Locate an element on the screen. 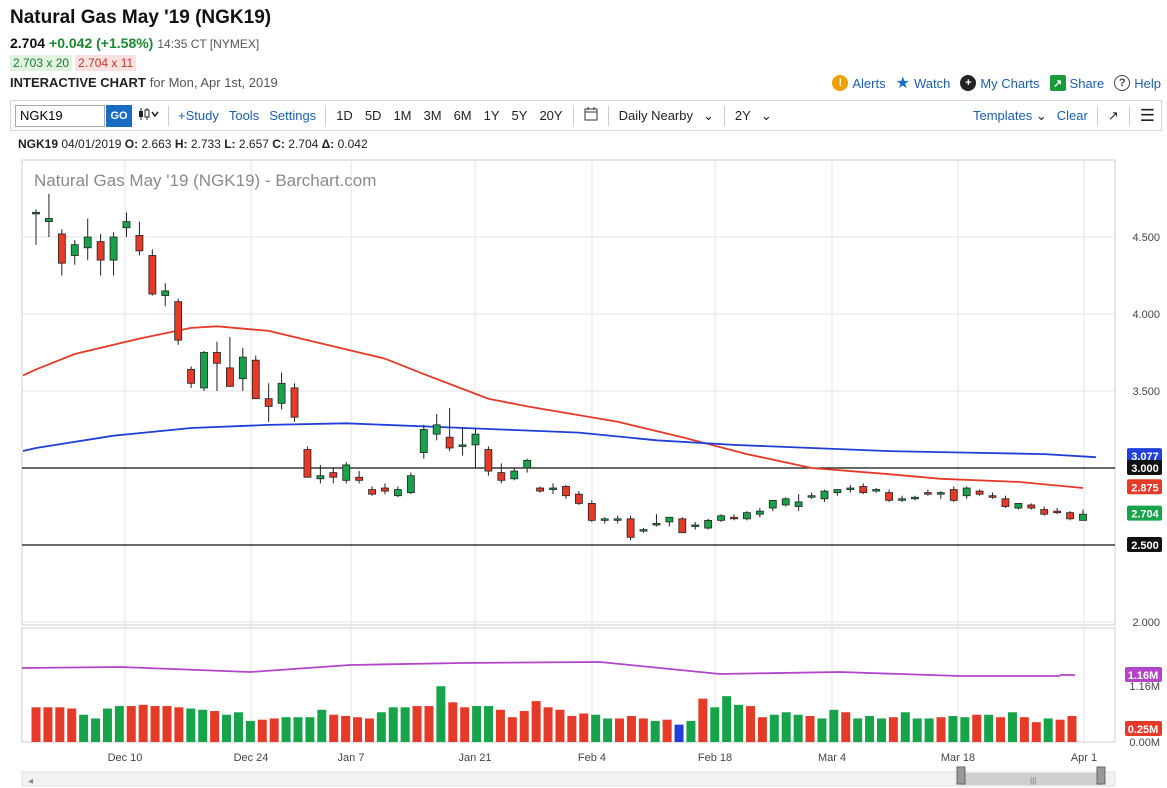 This screenshot has height=788, width=1167. scrollbar-grip-icon: ||| is located at coordinates (1033, 780).